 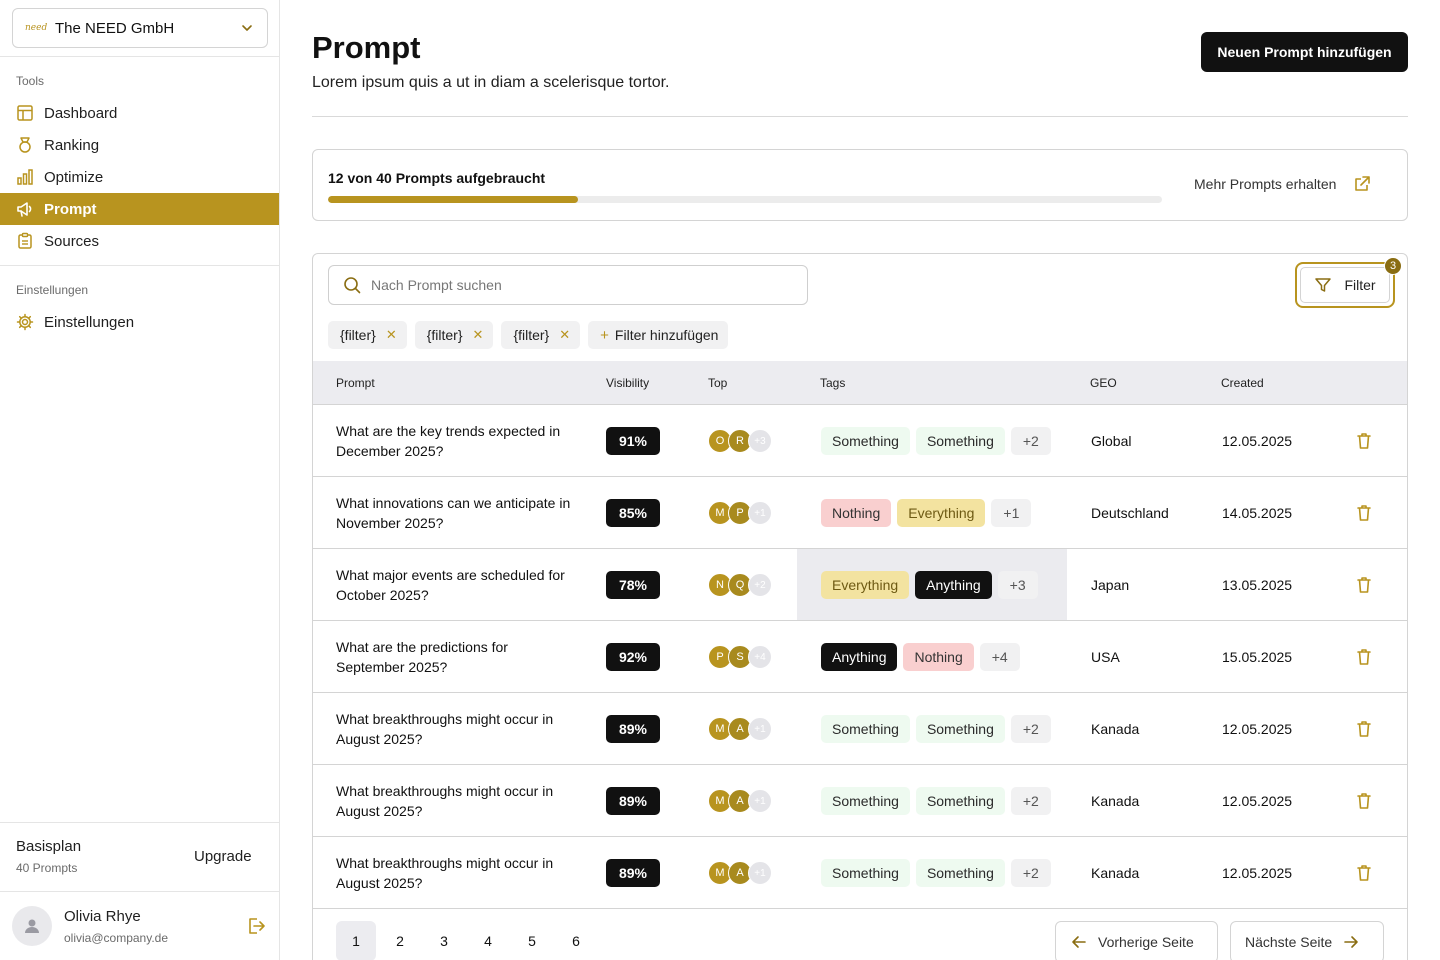 What do you see at coordinates (444, 335) in the screenshot?
I see `filter-chip-label: {filter}` at bounding box center [444, 335].